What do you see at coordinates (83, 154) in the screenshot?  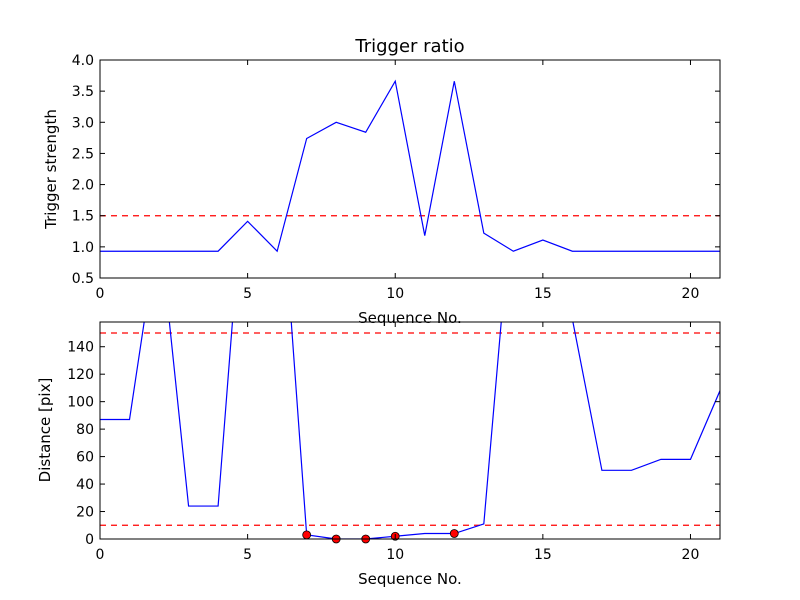 I see `y-tick-label: 2.5` at bounding box center [83, 154].